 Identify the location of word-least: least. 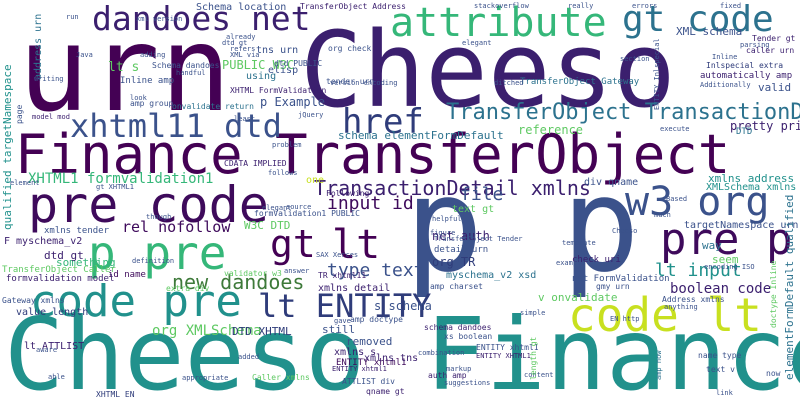
(245, 119).